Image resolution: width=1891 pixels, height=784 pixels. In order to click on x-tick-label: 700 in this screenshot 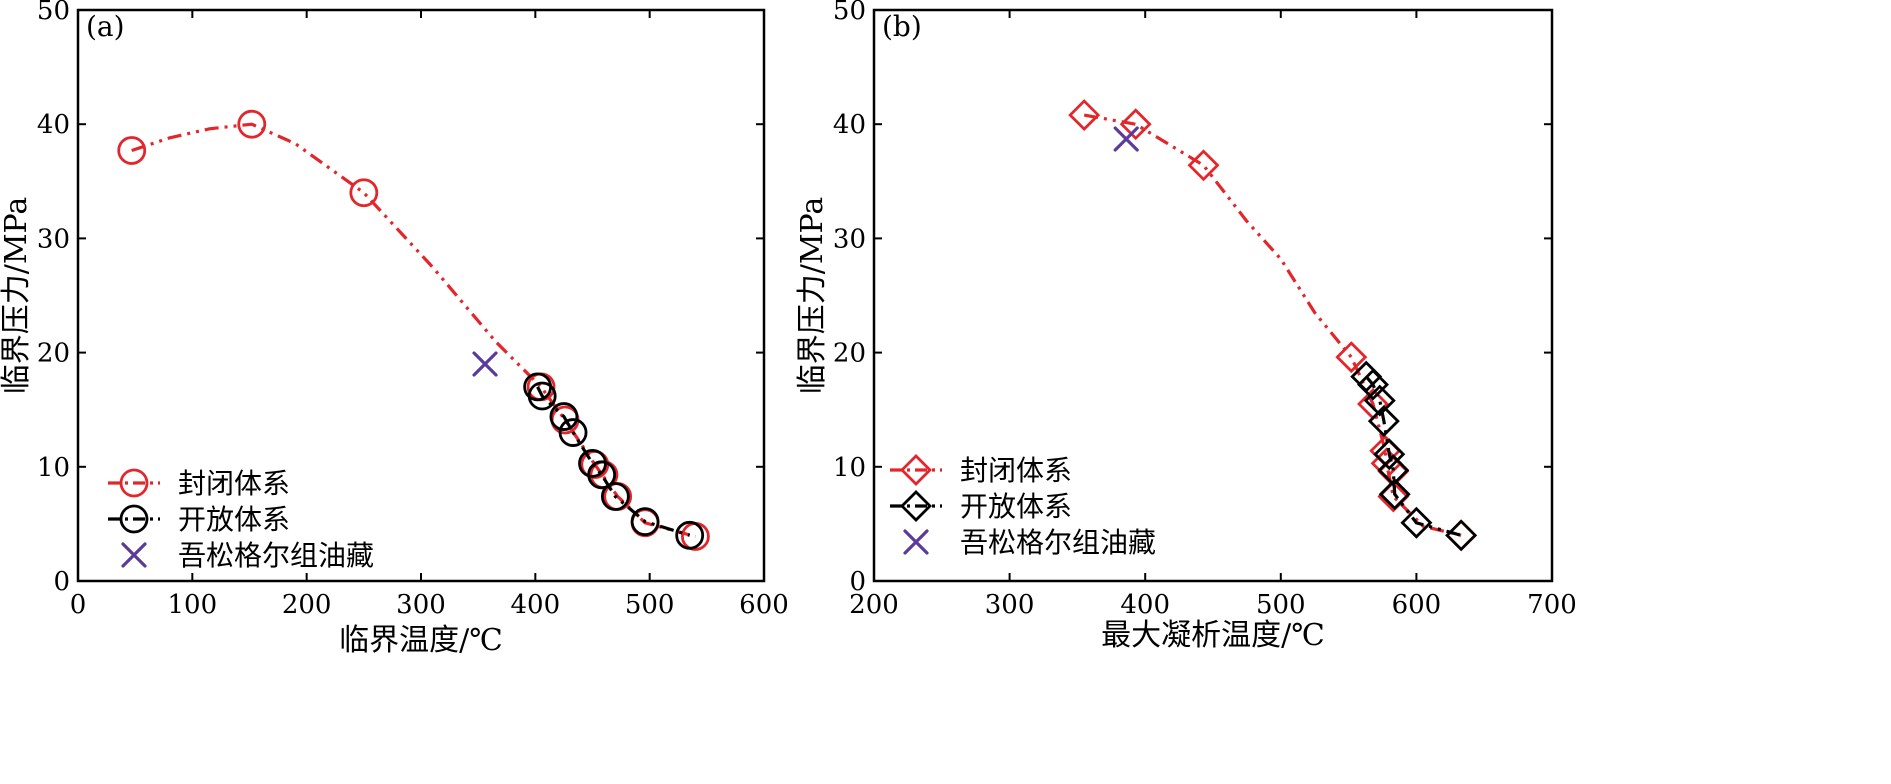, I will do `click(1552, 605)`.